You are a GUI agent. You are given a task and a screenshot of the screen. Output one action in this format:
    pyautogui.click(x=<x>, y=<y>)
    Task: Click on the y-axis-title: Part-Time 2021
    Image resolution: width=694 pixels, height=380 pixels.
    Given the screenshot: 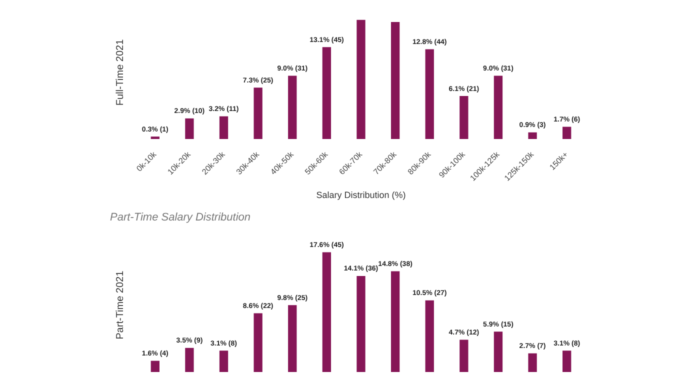 What is the action you would take?
    pyautogui.click(x=120, y=305)
    